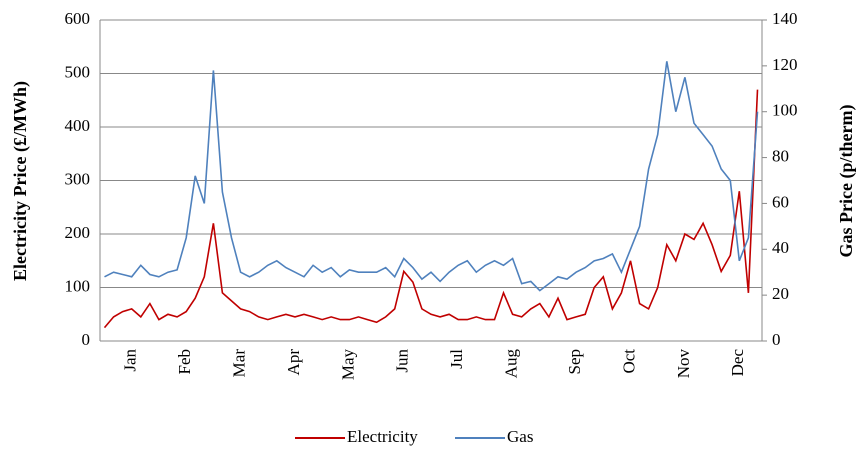 Image resolution: width=865 pixels, height=452 pixels. I want to click on y-axis-title: Electricity Price (£/MWh), so click(20, 181).